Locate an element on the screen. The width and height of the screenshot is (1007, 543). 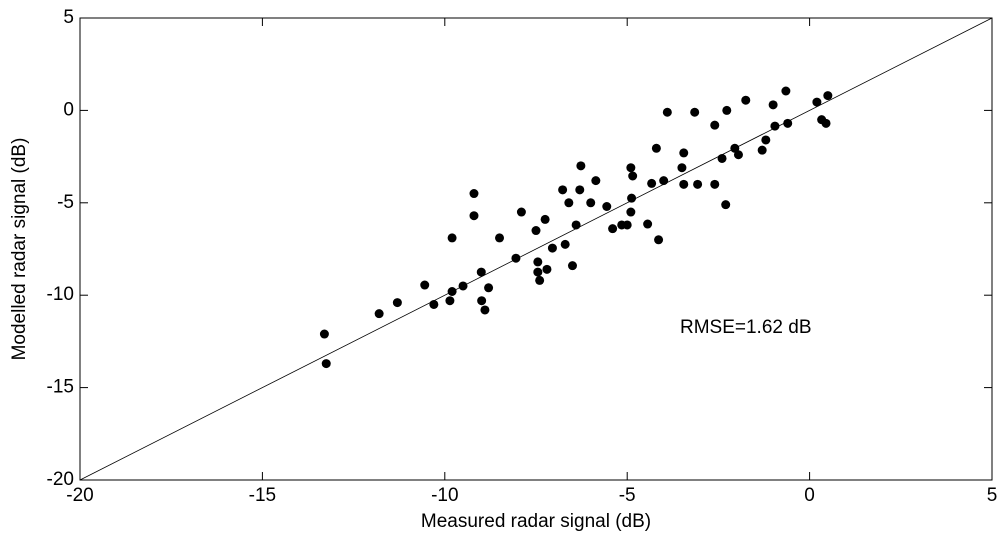
x-axis-label: Measured radar signal (dB) is located at coordinates (536, 521).